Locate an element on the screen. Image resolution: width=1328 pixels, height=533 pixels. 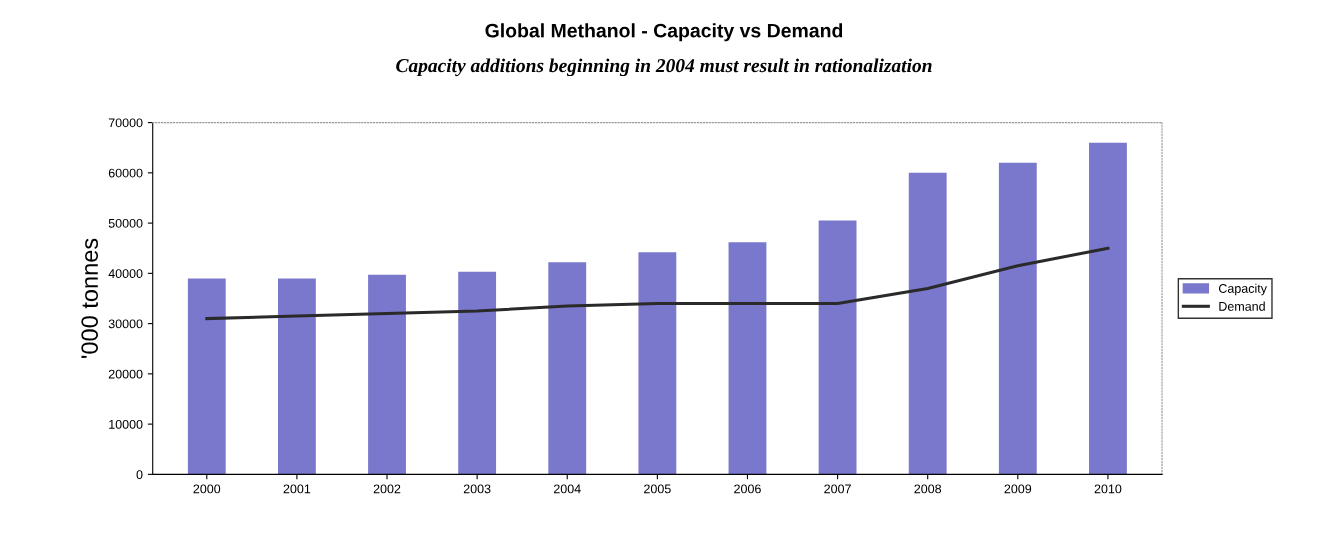
y-axis-title: '000 tonnes is located at coordinates (90, 298).